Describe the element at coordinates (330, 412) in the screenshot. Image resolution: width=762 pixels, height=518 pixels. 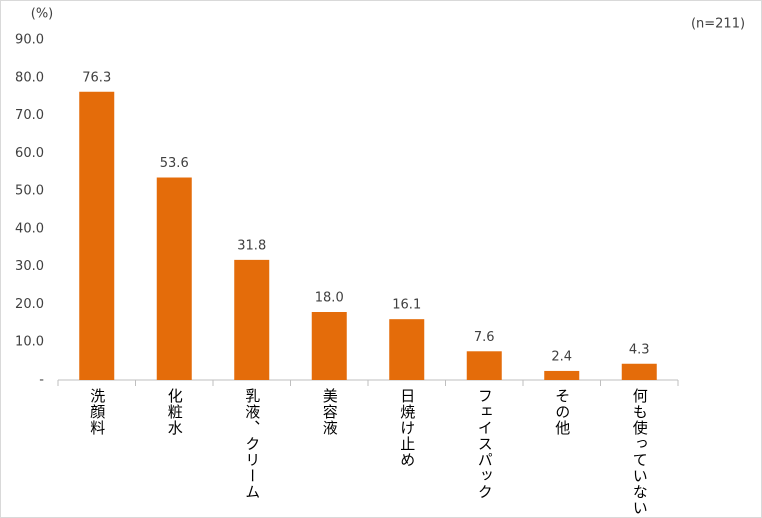
I see `x-tick-label: 美容液` at that location.